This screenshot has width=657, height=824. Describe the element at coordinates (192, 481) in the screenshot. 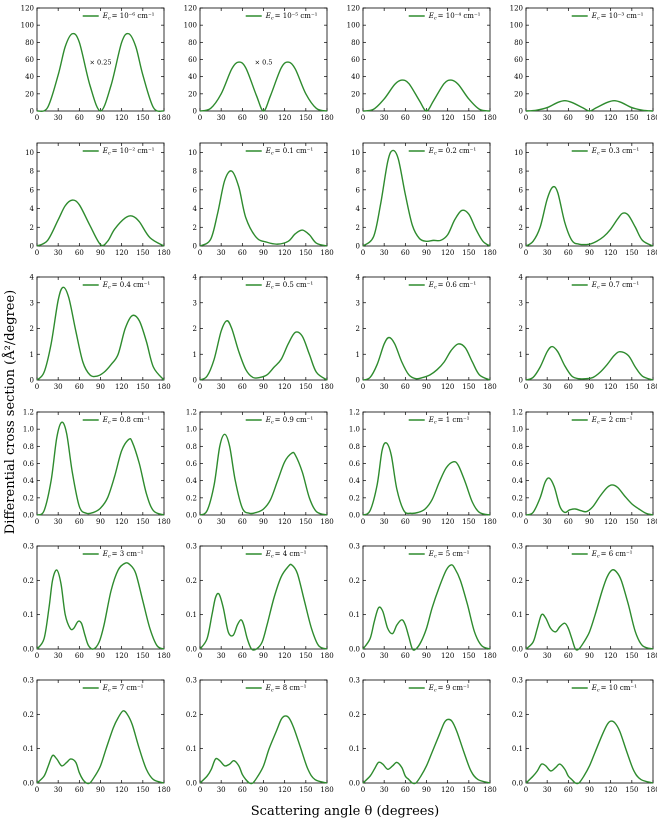

I see `y-tick-label: 0.4` at that location.